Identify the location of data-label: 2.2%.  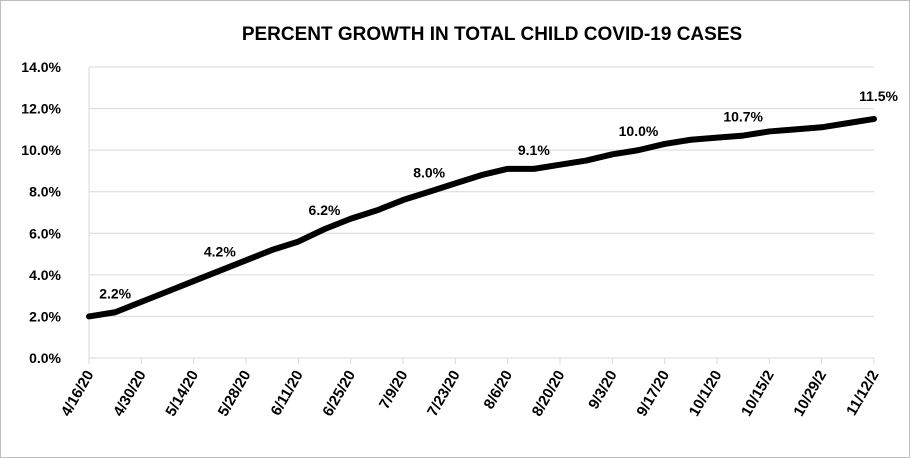
(115, 293).